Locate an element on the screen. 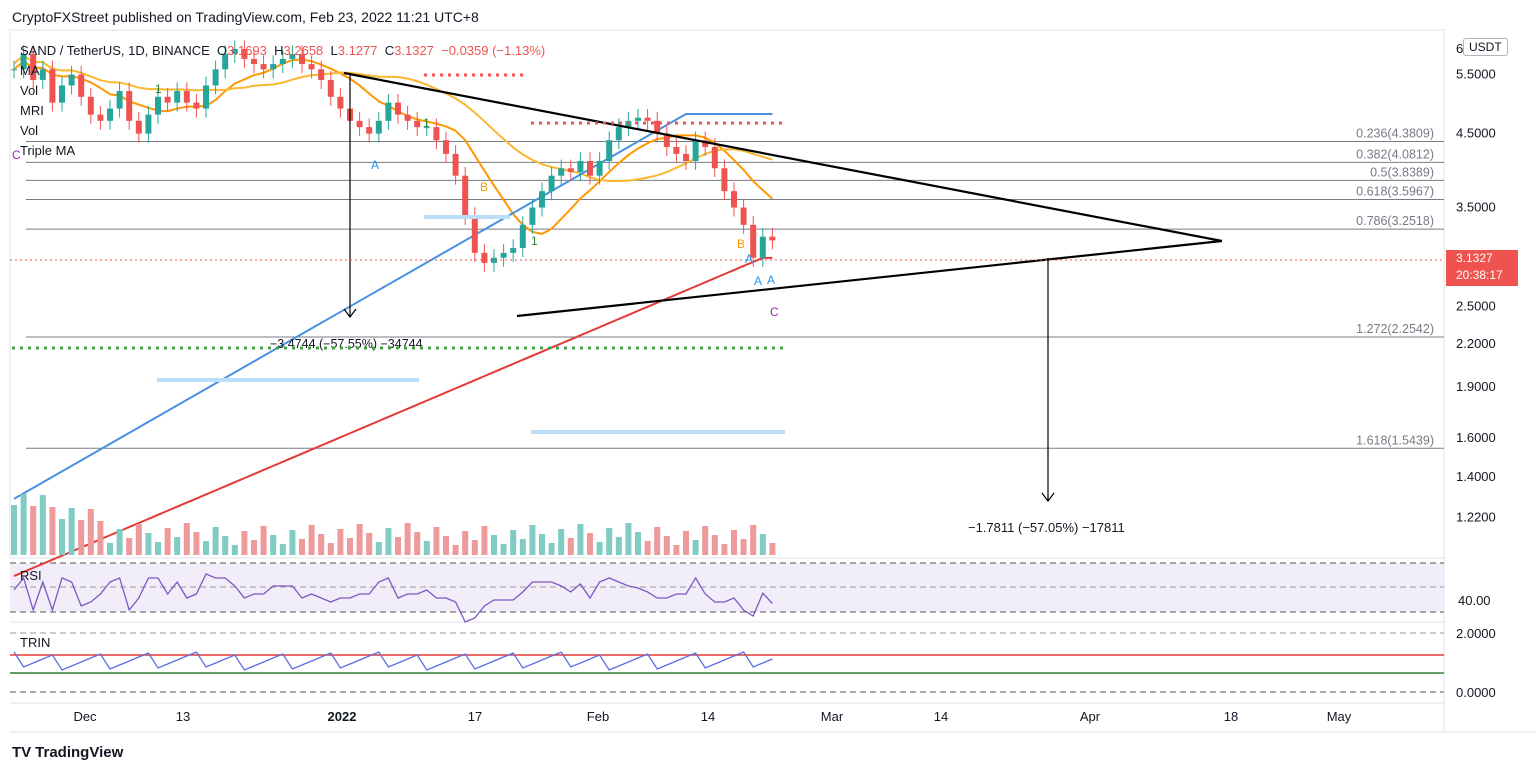 The height and width of the screenshot is (774, 1536). price-axis-label: 3.5000 is located at coordinates (1476, 207).